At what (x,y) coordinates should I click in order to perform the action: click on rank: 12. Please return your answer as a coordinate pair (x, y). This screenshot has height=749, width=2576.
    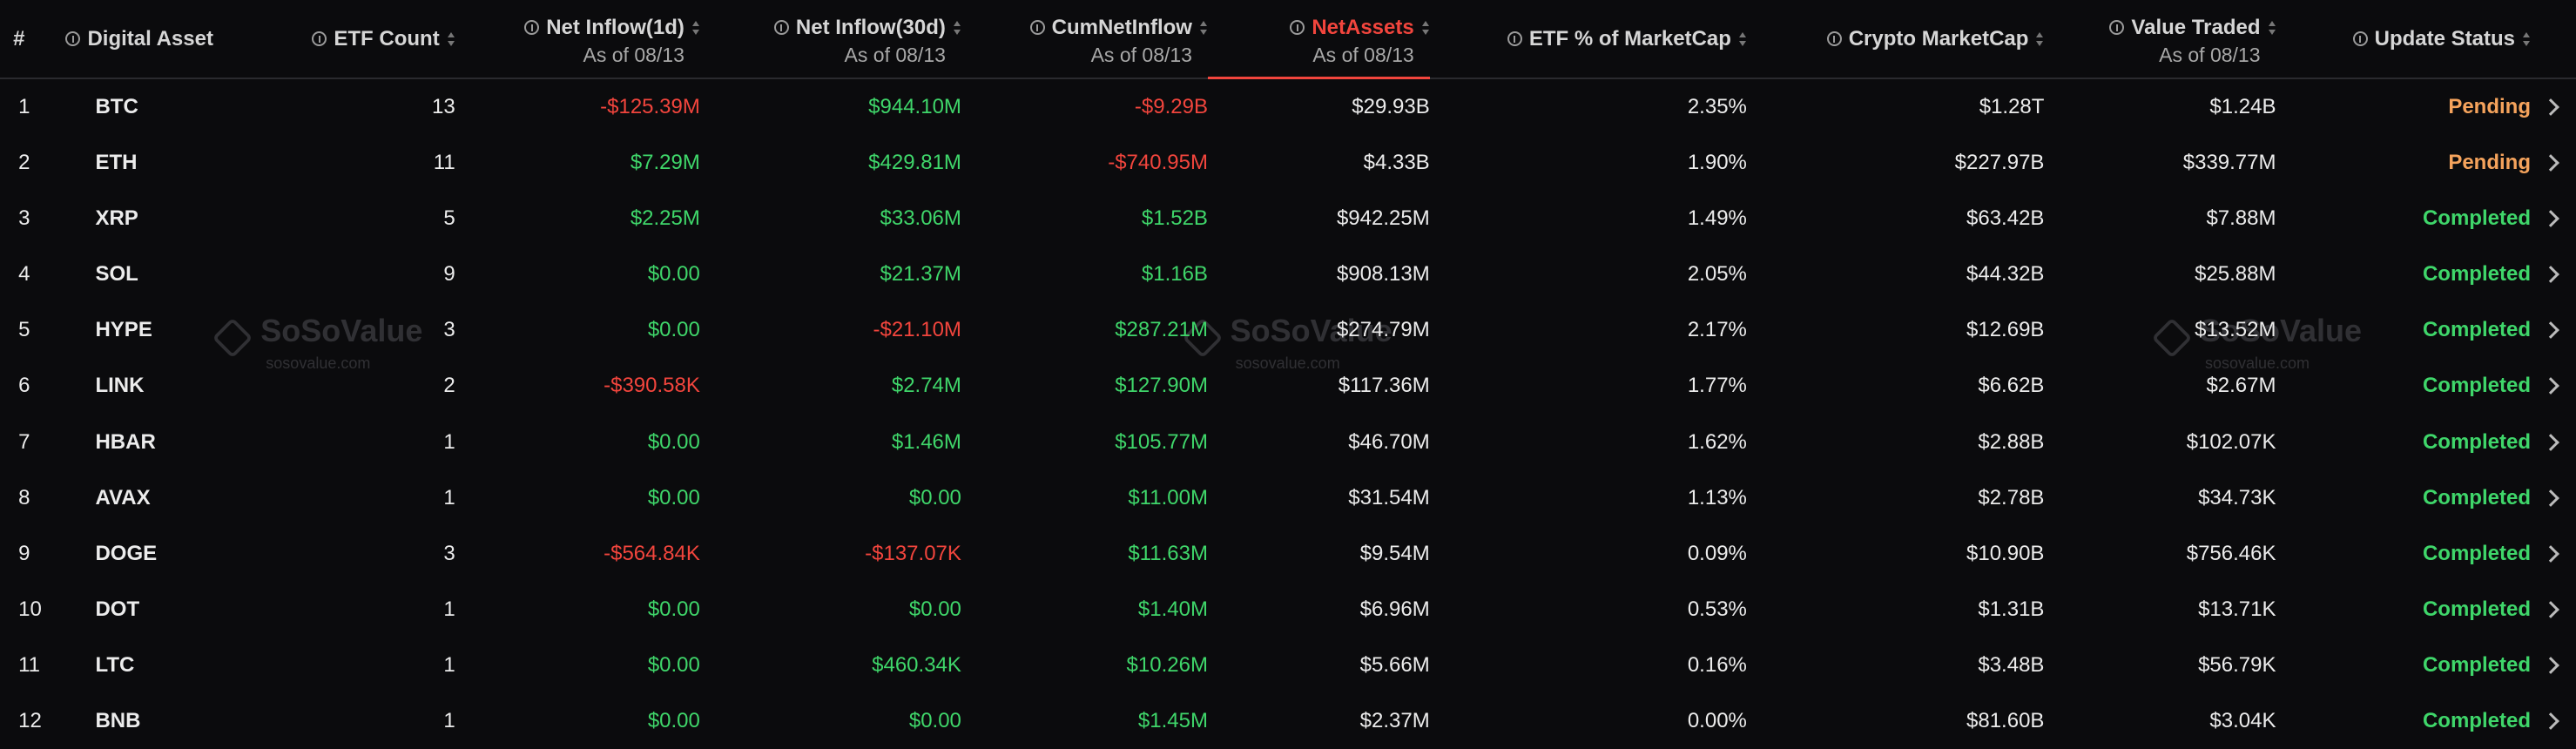
    Looking at the image, I should click on (30, 721).